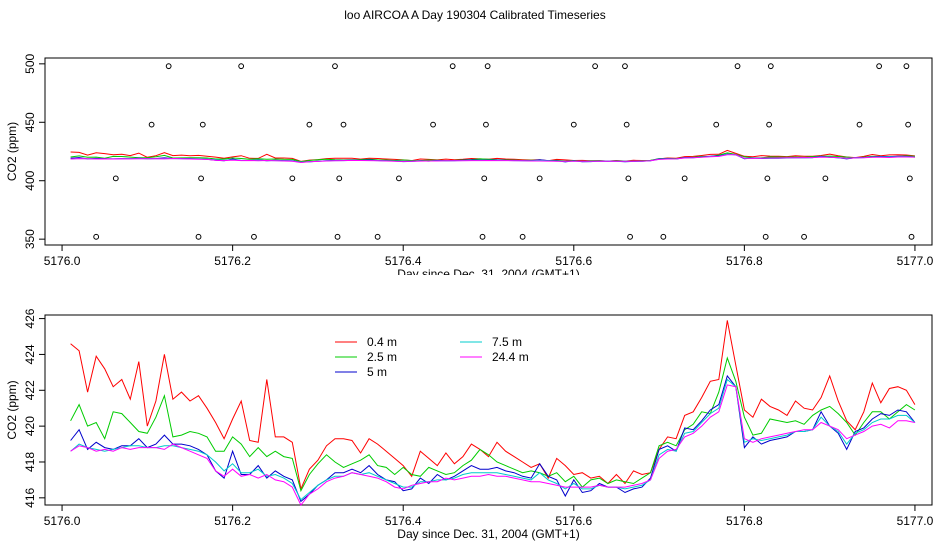  Describe the element at coordinates (30, 122) in the screenshot. I see `y-tick-label: 450` at that location.